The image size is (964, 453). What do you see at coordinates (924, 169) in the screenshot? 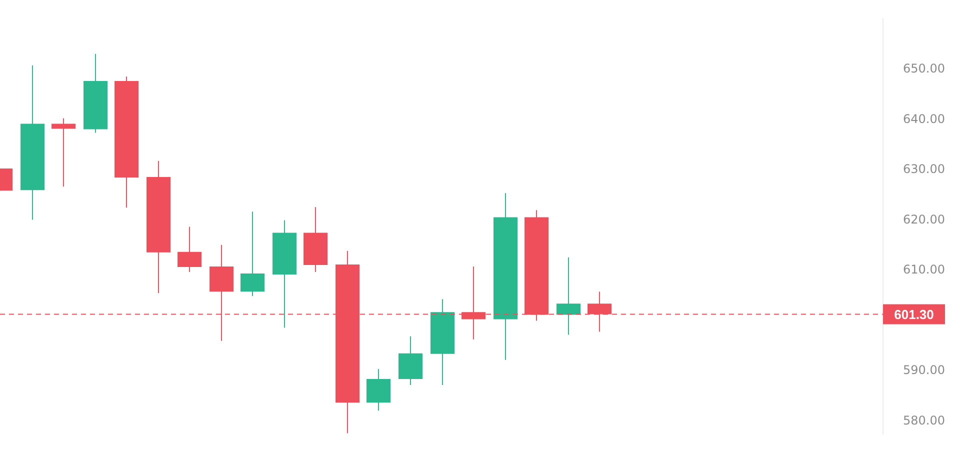
I see `y-tick-label: 630.00` at bounding box center [924, 169].